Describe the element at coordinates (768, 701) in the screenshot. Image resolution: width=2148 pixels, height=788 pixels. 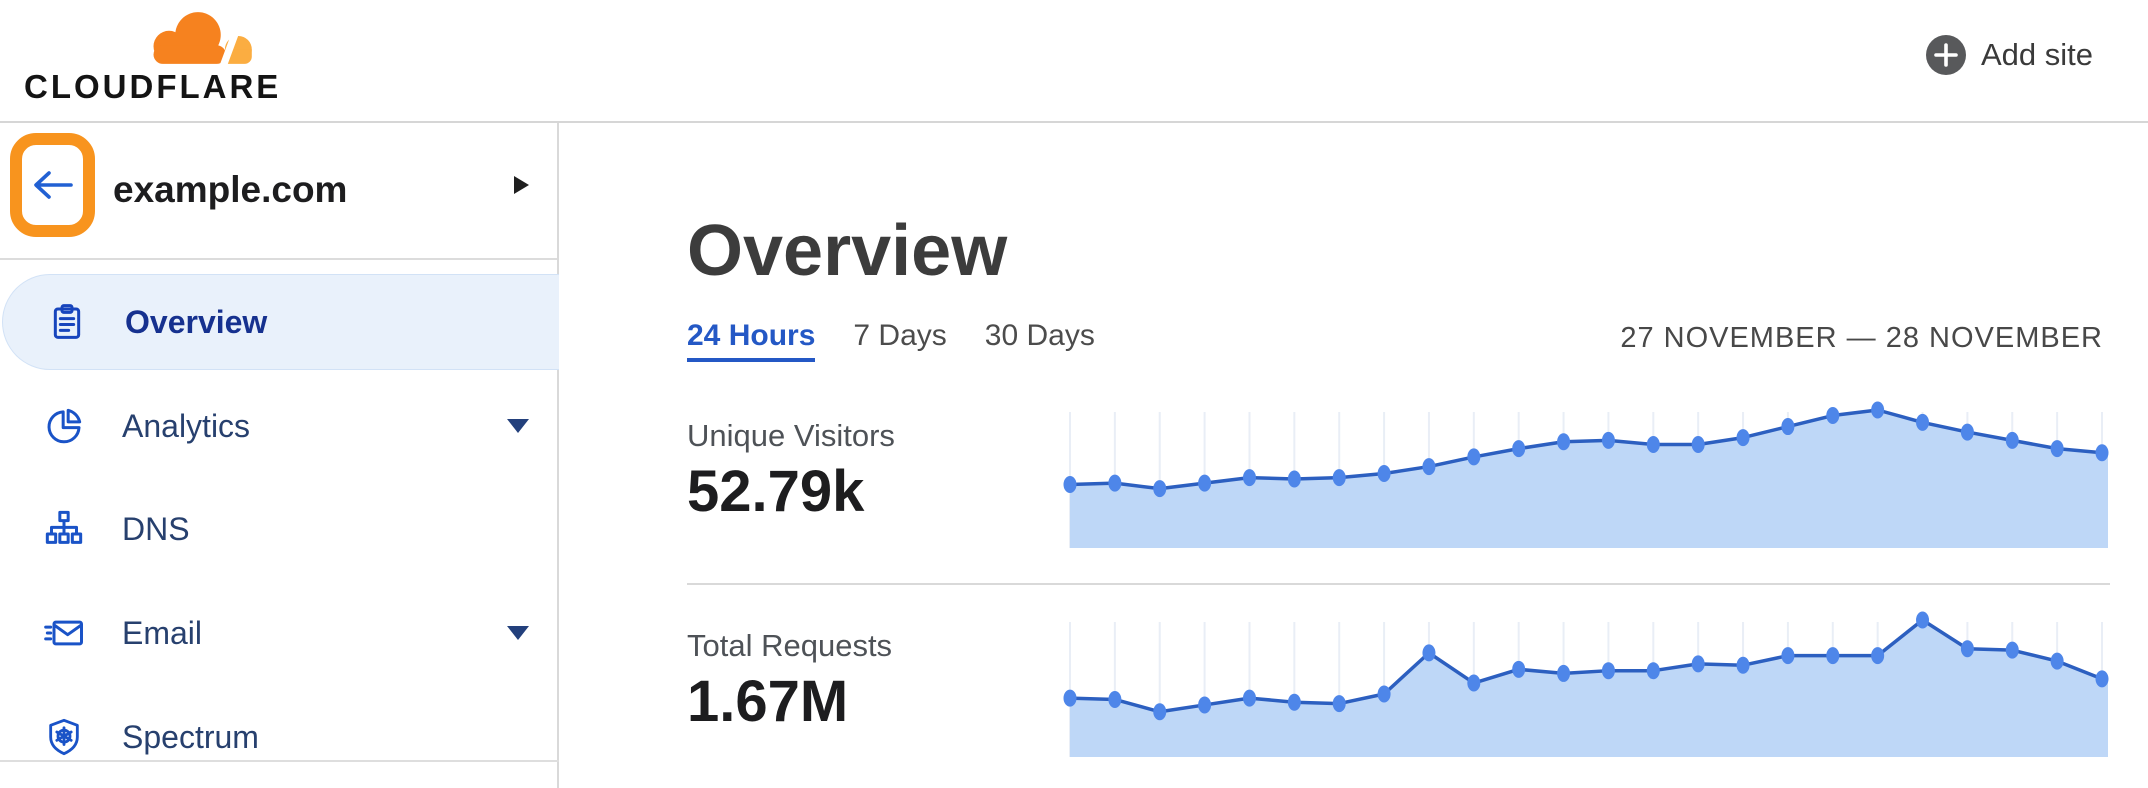
I see `metric-value-total-requests: 1.67M` at that location.